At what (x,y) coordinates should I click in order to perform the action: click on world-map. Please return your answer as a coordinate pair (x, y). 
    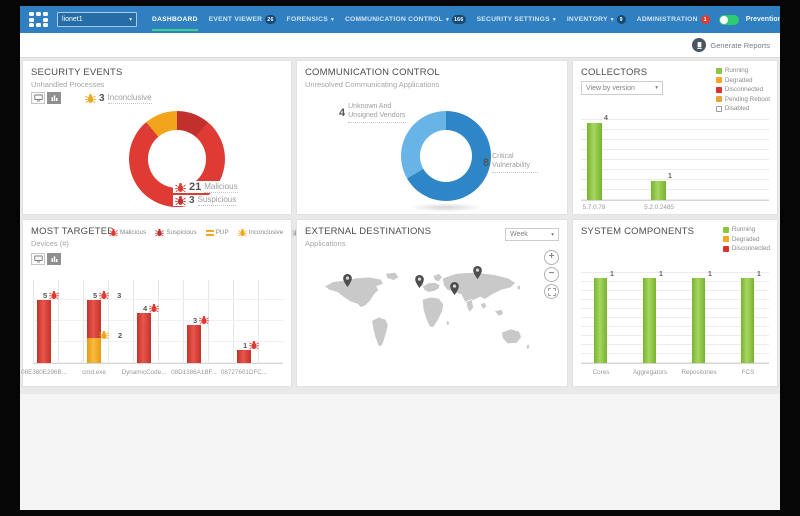
    Looking at the image, I should click on (433, 323).